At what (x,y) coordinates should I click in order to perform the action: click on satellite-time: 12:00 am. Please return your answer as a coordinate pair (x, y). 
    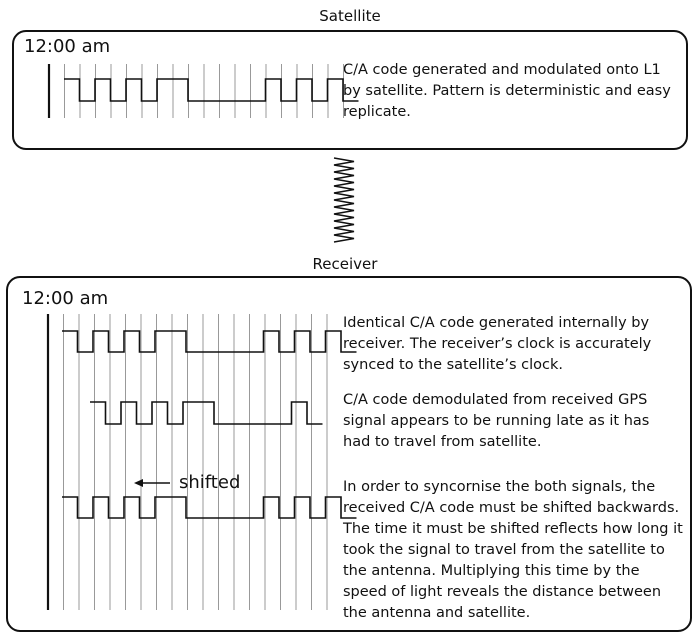
    Looking at the image, I should click on (67, 46).